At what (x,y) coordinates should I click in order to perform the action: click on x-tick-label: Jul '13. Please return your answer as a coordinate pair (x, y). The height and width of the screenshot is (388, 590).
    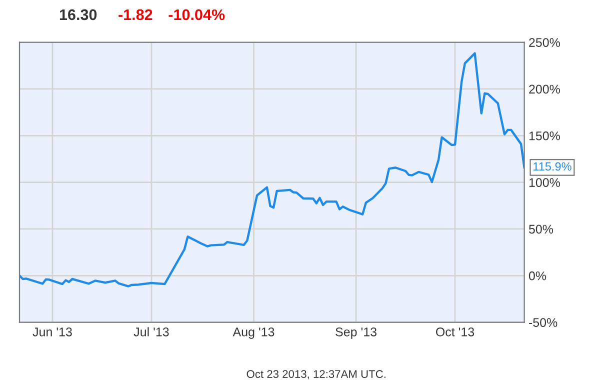
    Looking at the image, I should click on (151, 331).